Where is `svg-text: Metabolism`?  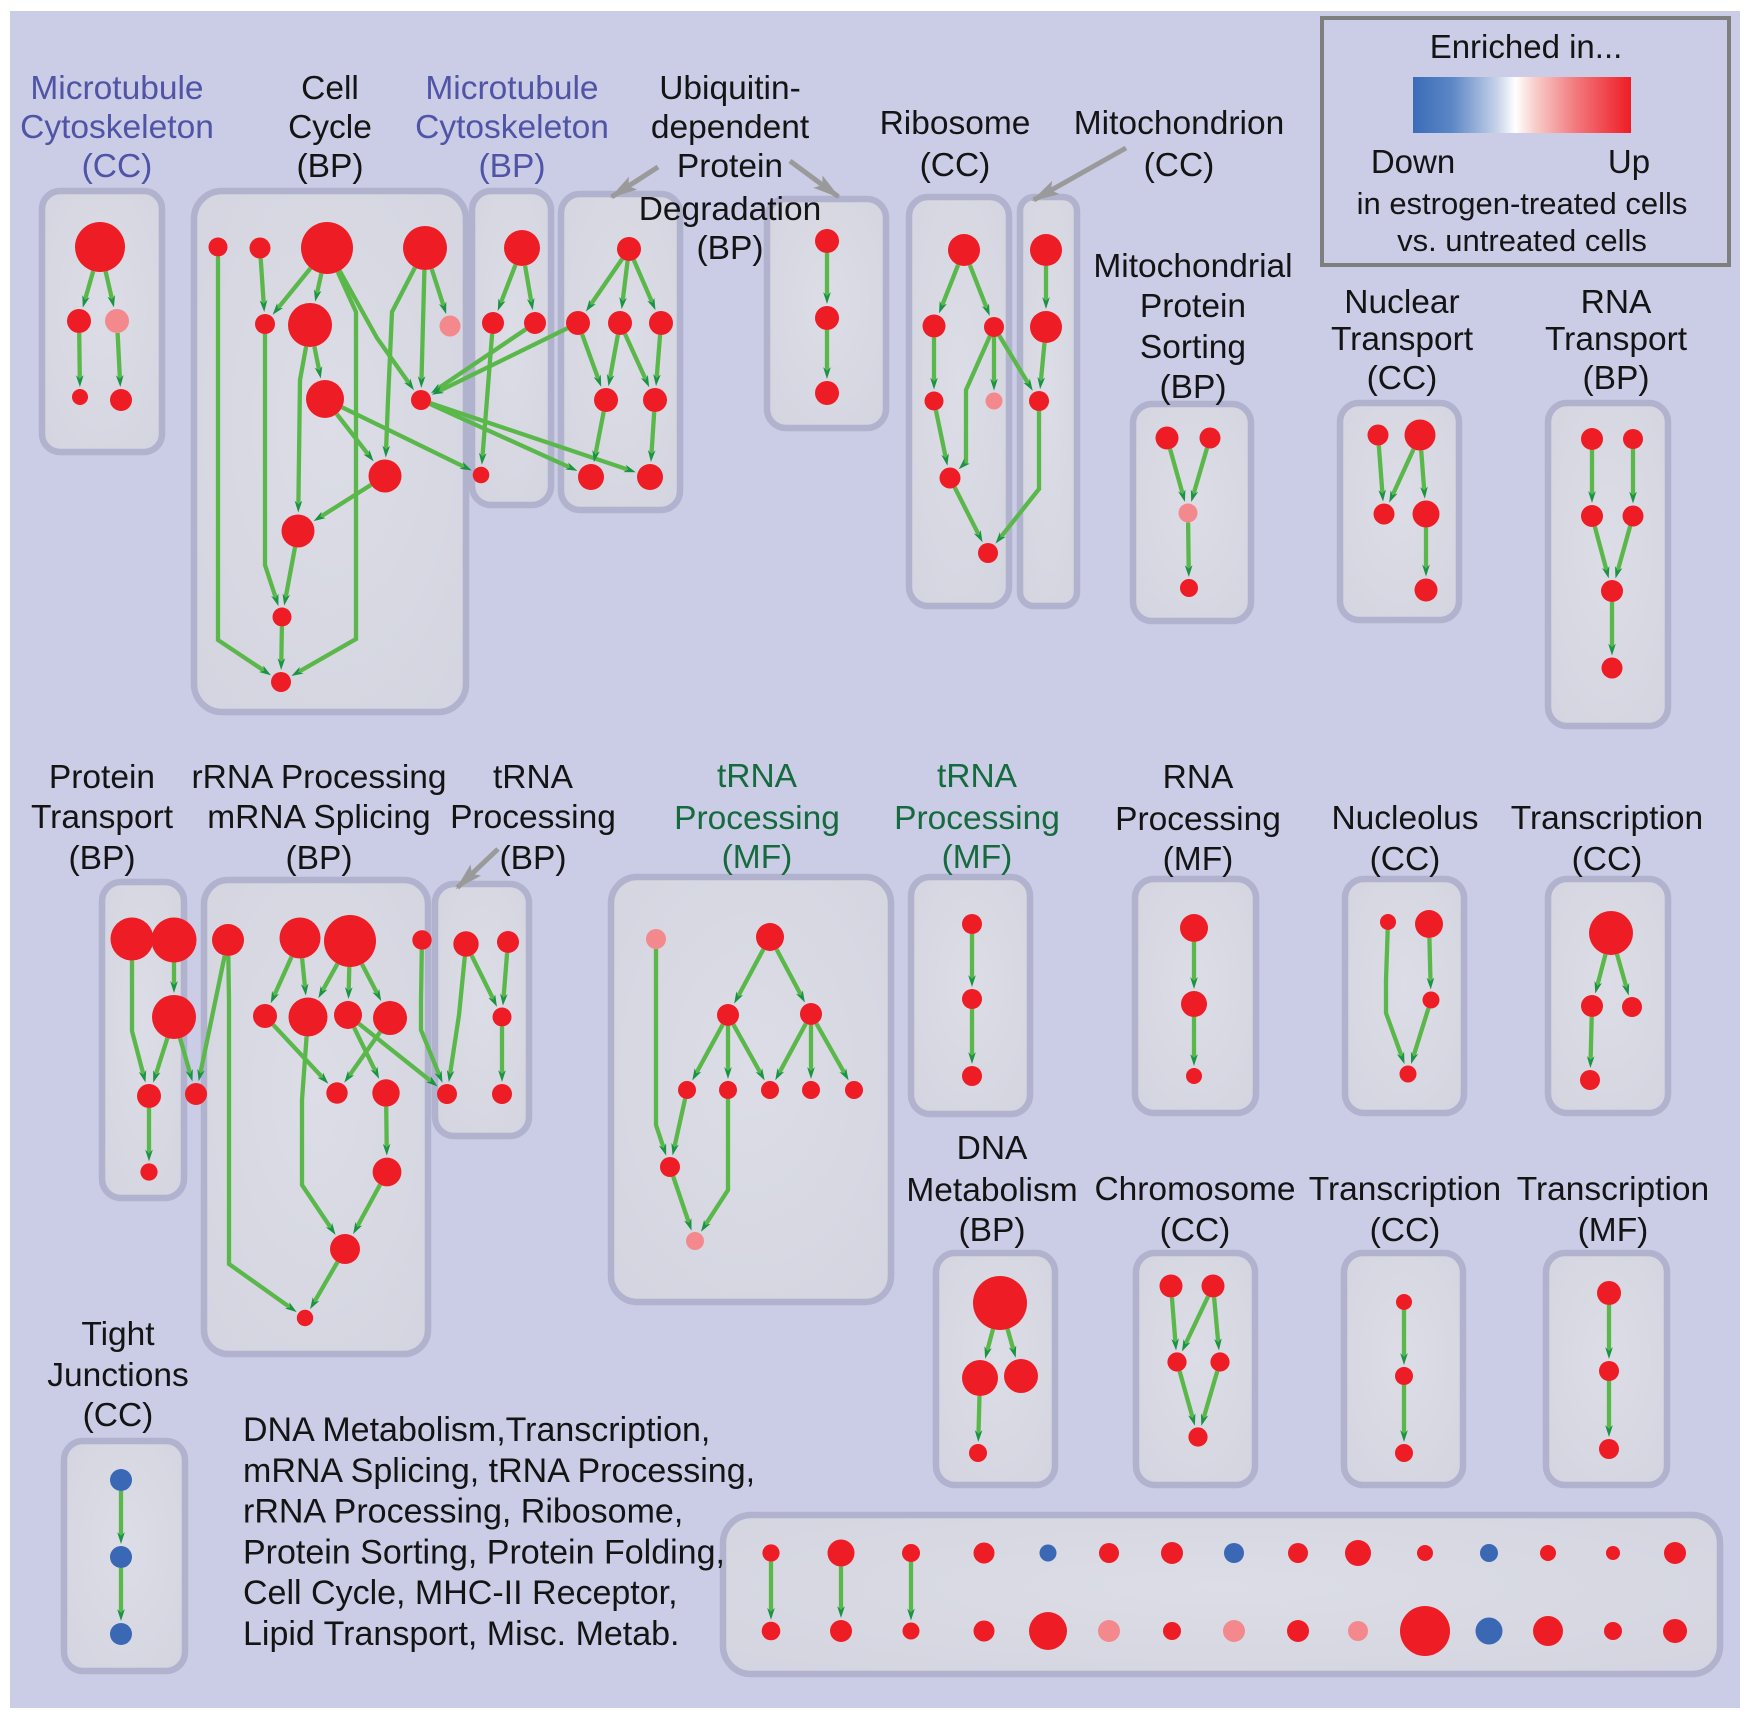
svg-text: Metabolism is located at coordinates (991, 1190).